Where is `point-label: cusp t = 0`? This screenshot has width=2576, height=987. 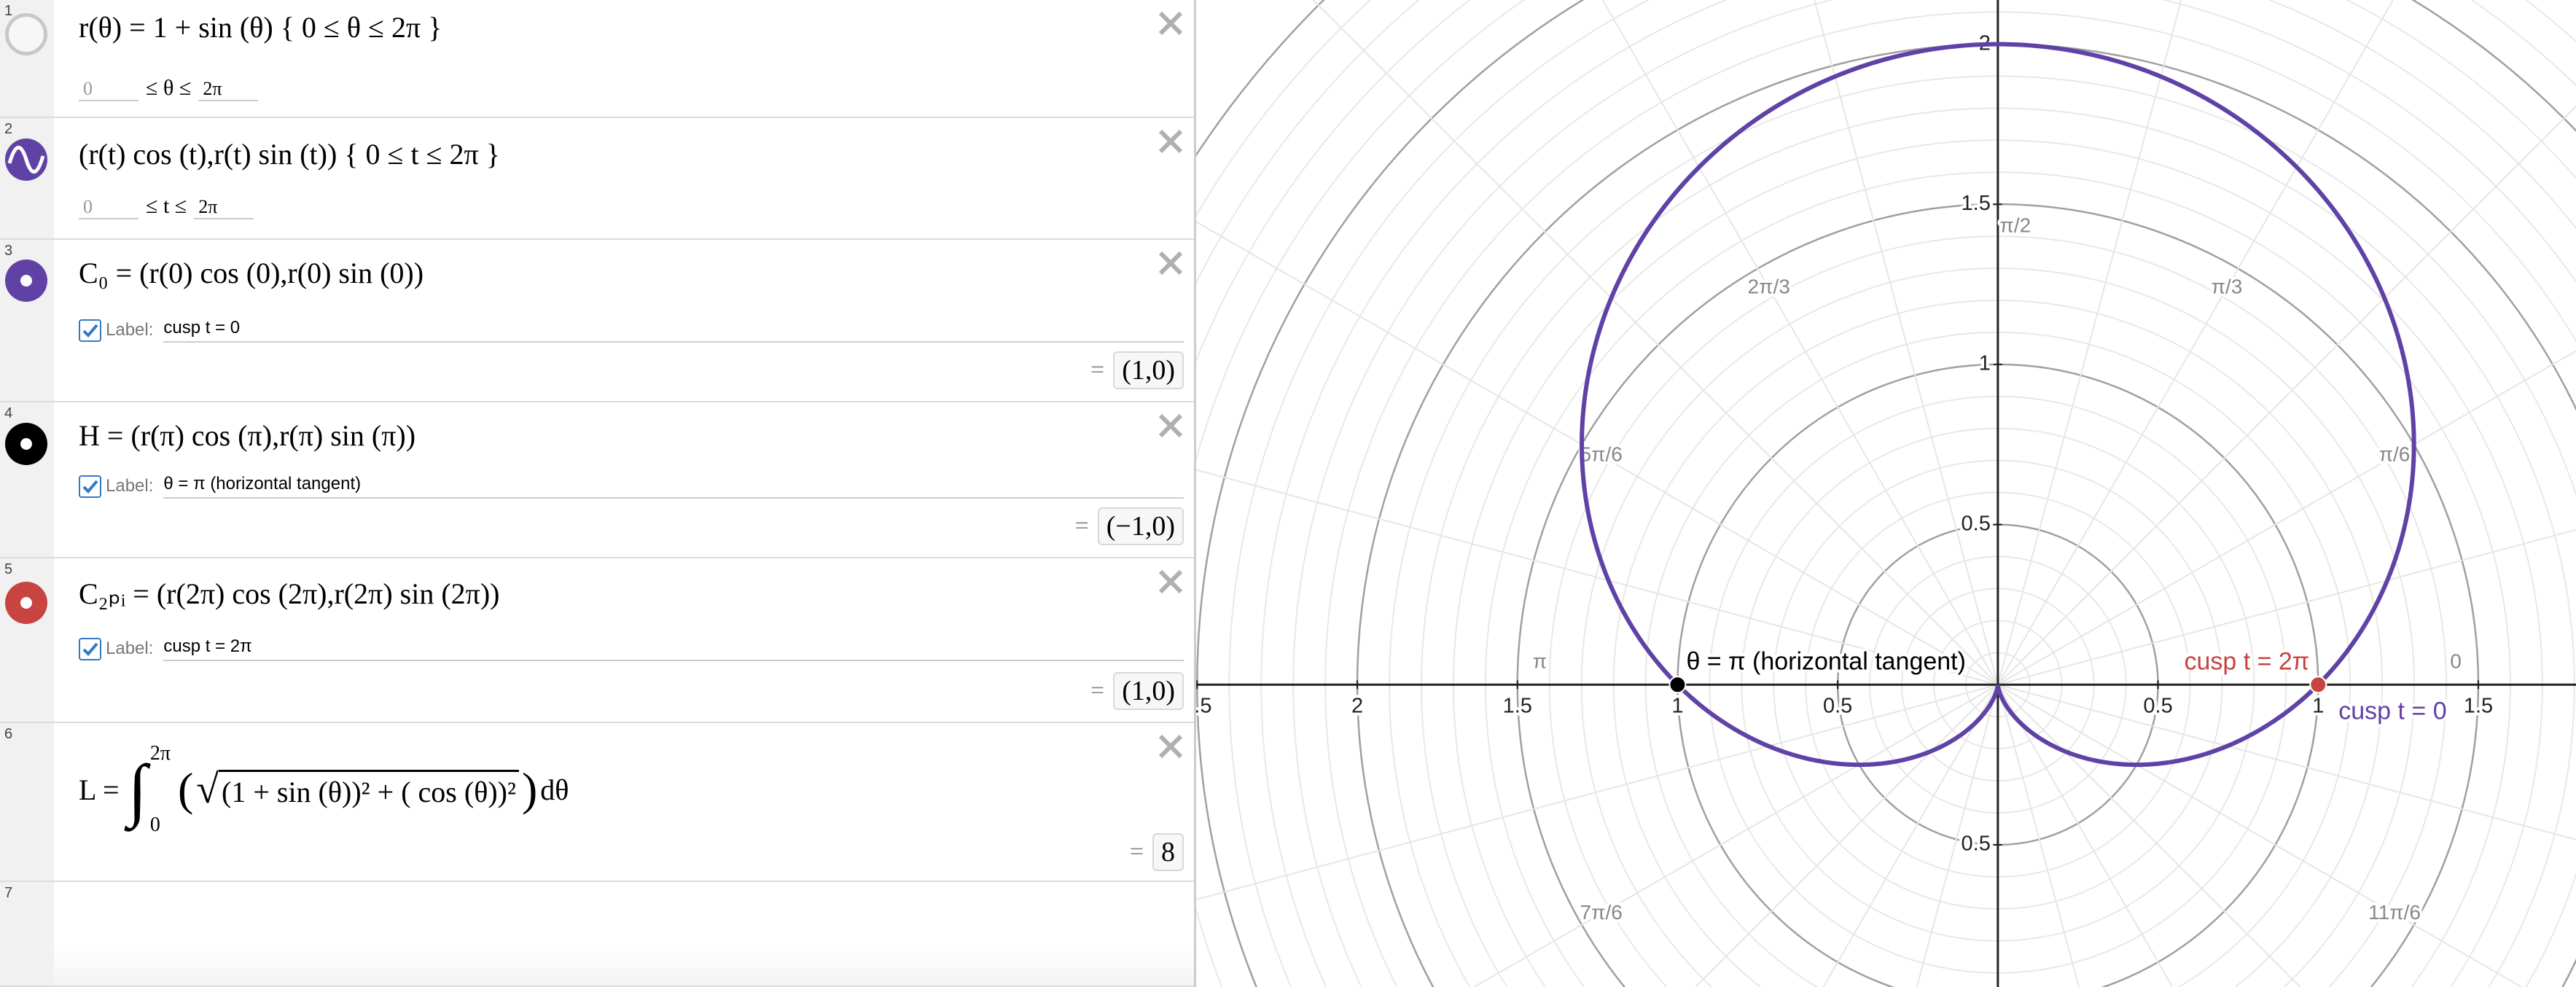
point-label: cusp t = 0 is located at coordinates (2392, 711).